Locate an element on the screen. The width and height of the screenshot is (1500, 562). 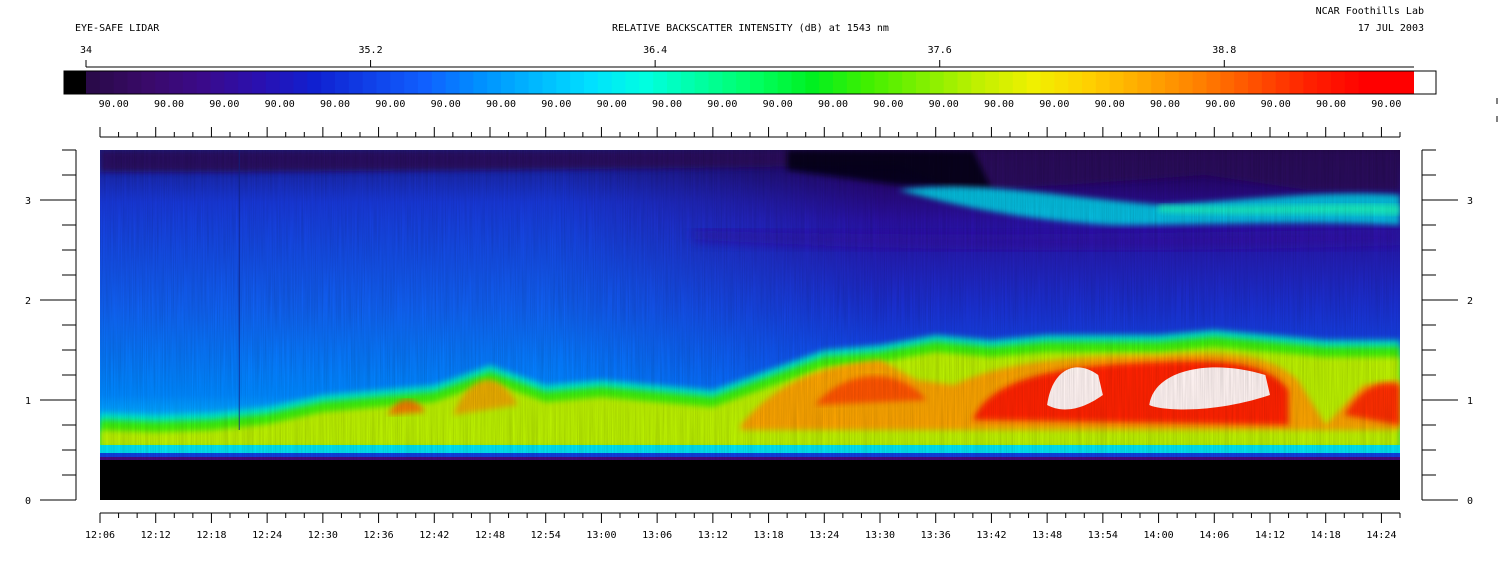
colorbar-tick-label: 35.2 is located at coordinates (371, 50).